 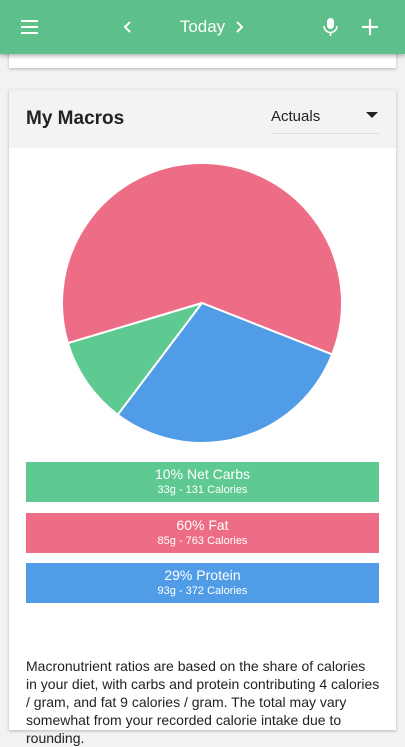 I want to click on view-dropdown: Actuals, so click(x=325, y=120).